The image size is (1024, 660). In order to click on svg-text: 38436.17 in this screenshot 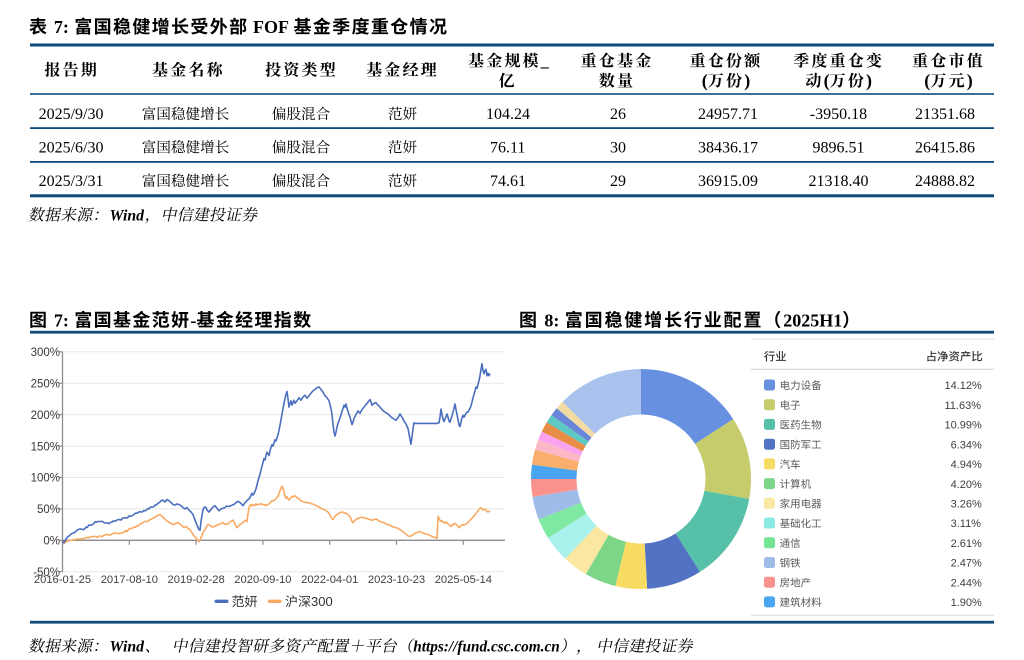, I will do `click(728, 147)`.